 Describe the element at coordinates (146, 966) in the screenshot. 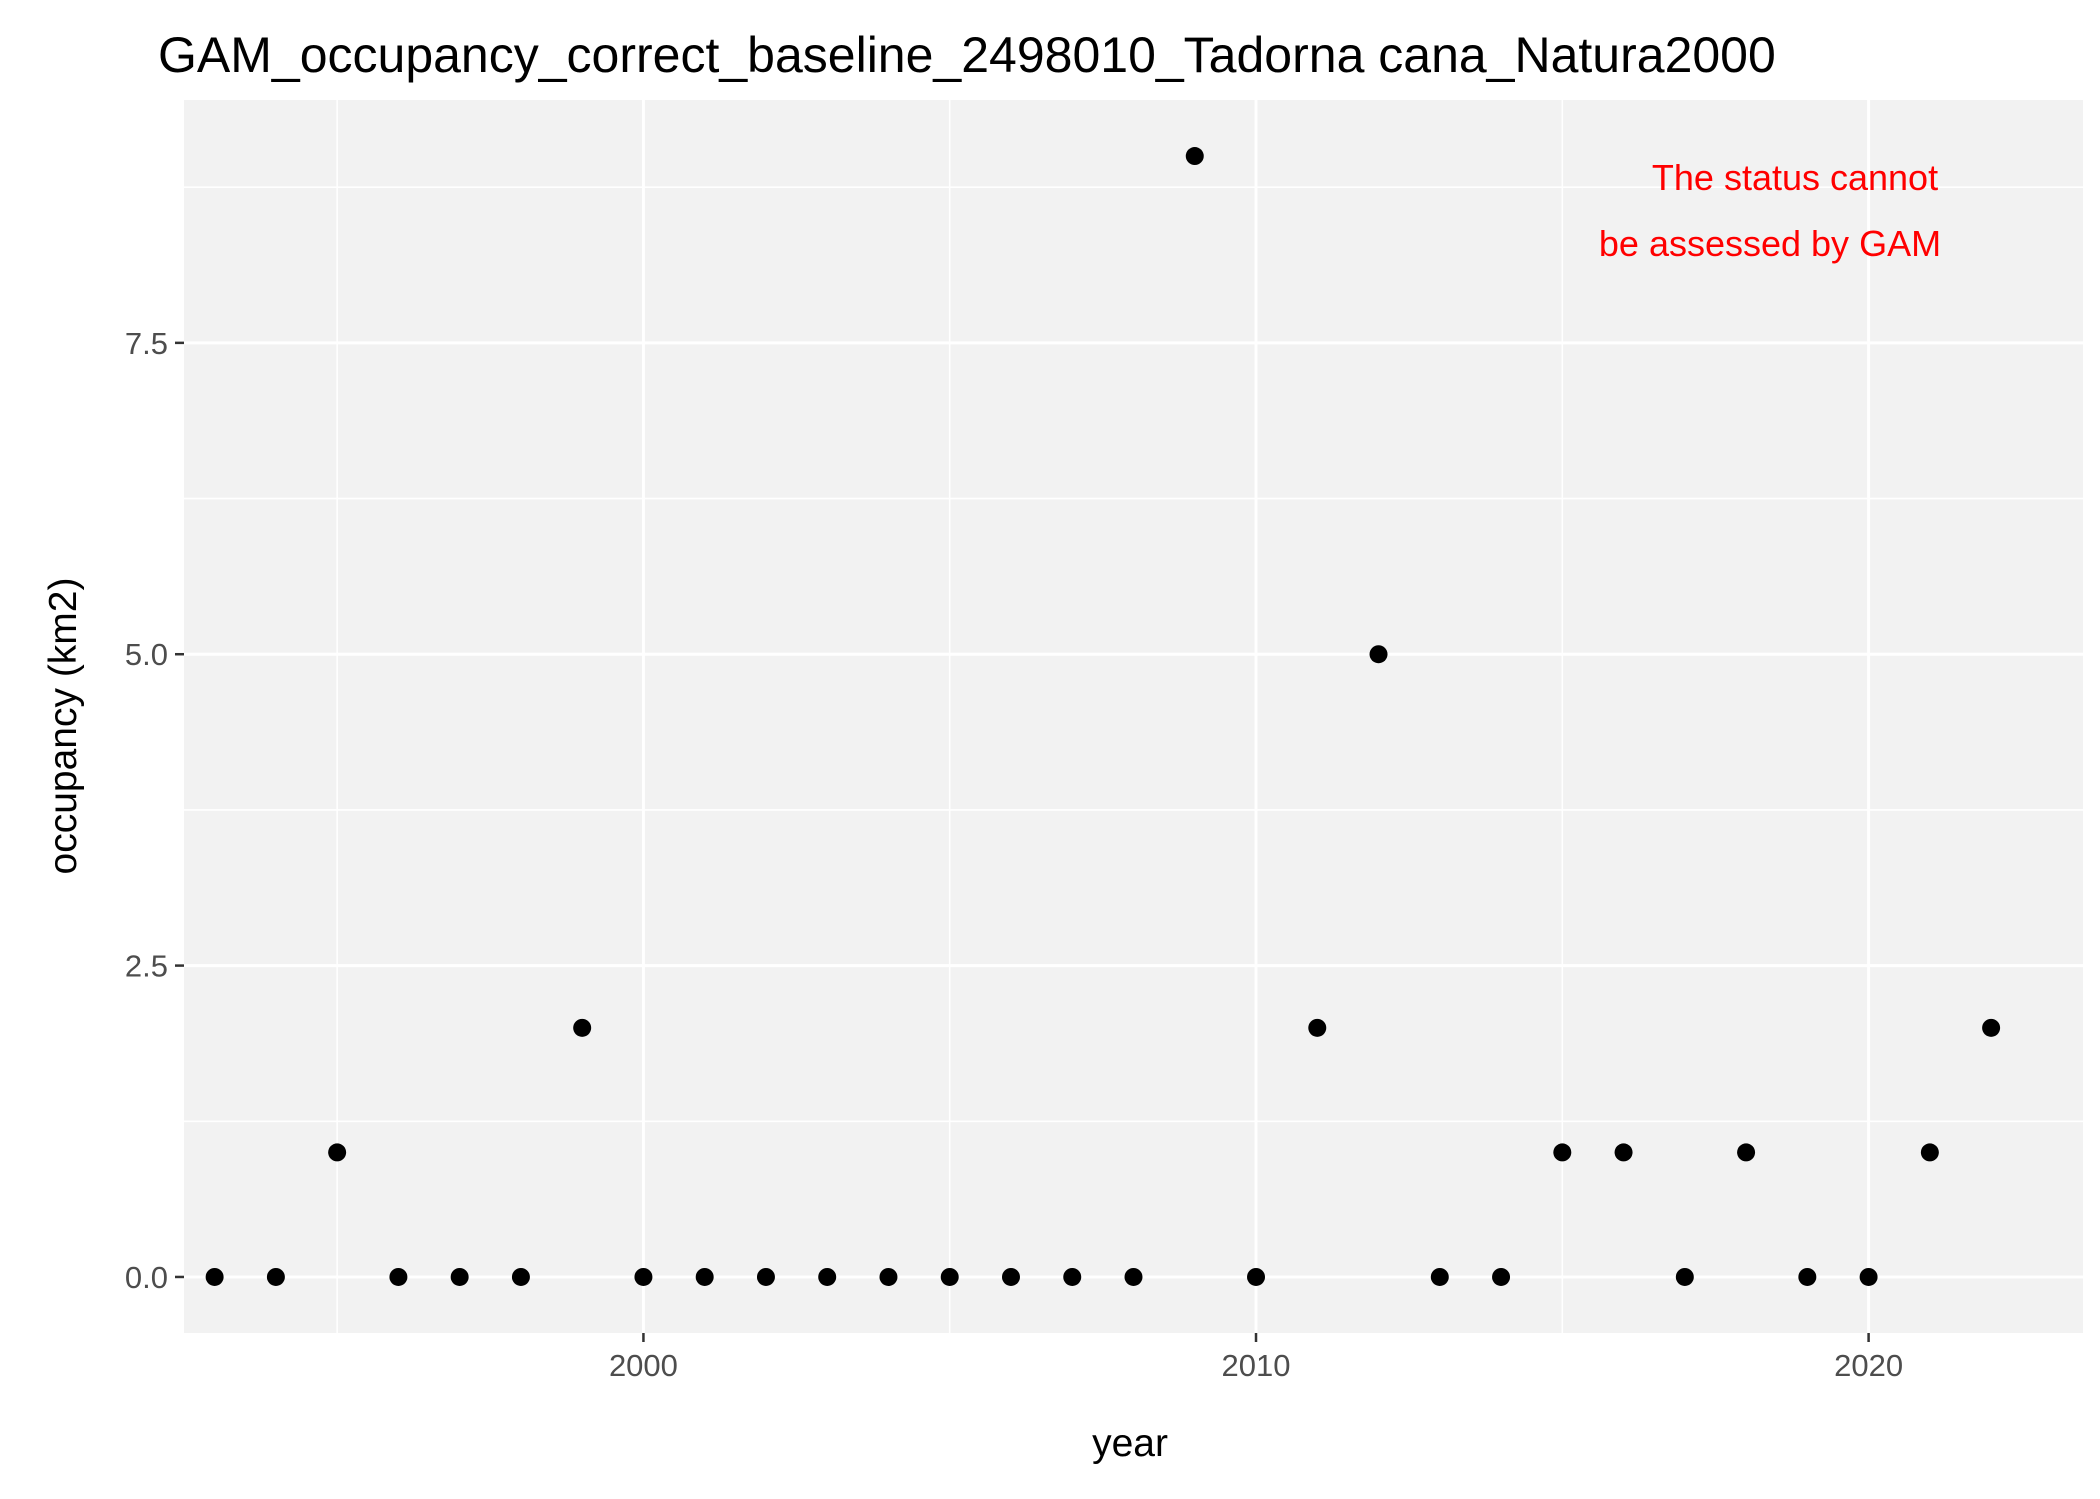

I see `y-tick-label: 2.5` at that location.